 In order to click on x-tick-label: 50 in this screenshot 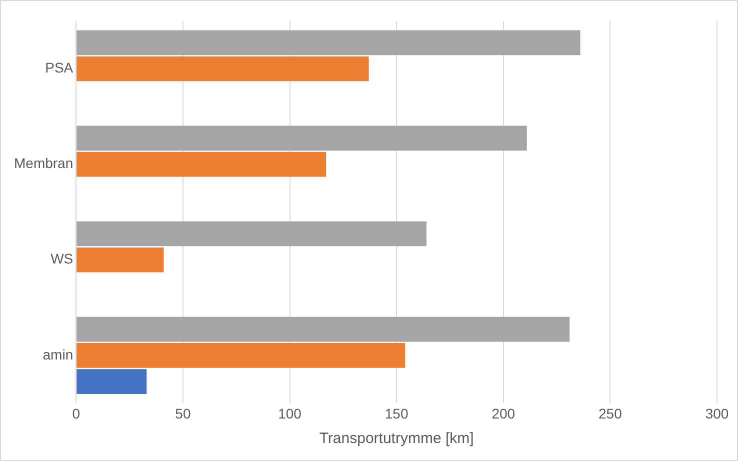, I will do `click(183, 413)`.